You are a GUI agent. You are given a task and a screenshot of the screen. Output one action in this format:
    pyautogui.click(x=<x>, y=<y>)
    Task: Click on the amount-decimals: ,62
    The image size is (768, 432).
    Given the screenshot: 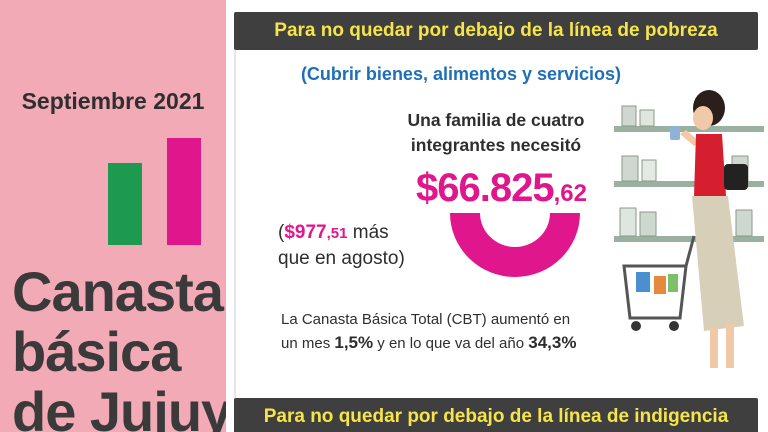 What is the action you would take?
    pyautogui.click(x=570, y=193)
    